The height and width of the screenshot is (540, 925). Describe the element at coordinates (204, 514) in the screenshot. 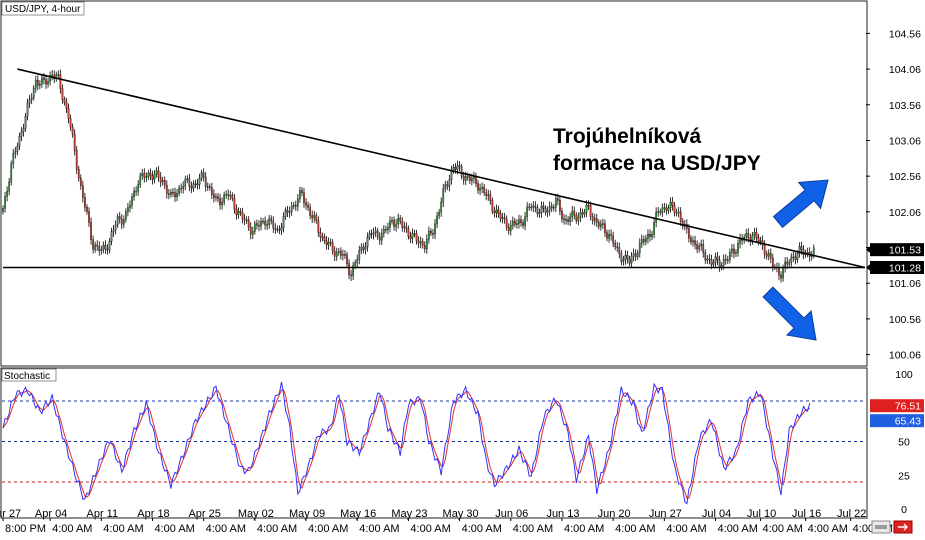

I see `time-tick-date: Apr 25` at that location.